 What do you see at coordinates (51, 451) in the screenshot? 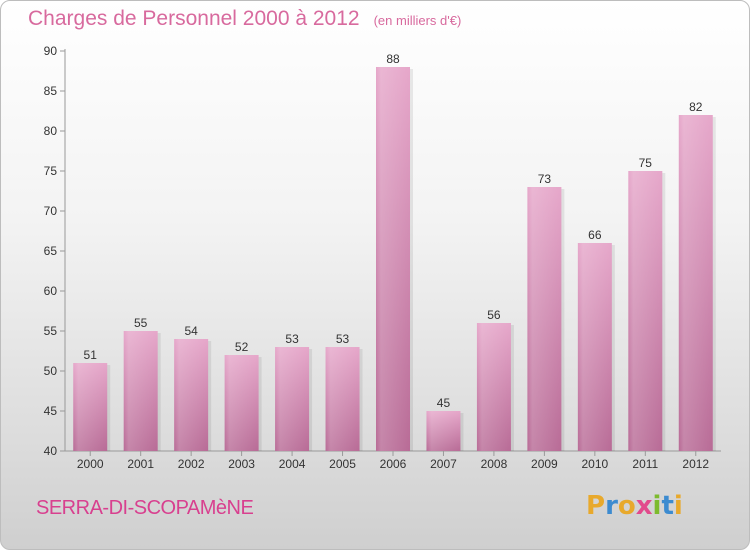
I see `y-tick-label: 40` at bounding box center [51, 451].